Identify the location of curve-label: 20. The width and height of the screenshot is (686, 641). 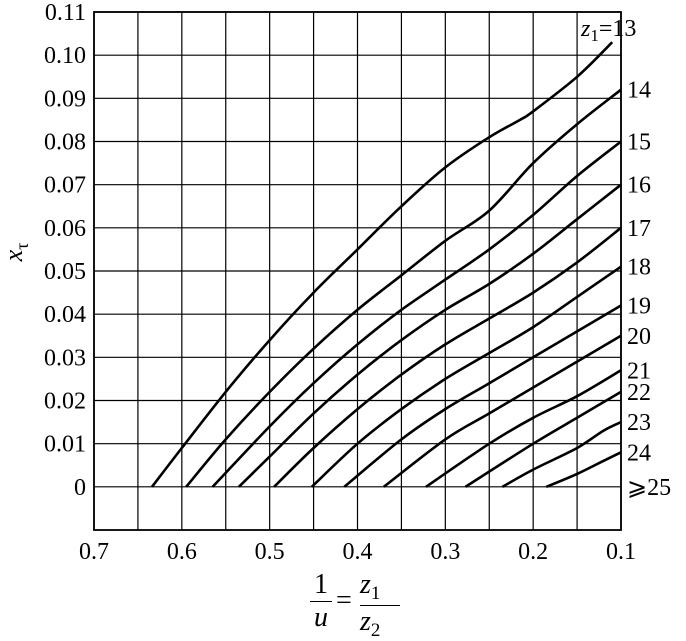
(639, 337).